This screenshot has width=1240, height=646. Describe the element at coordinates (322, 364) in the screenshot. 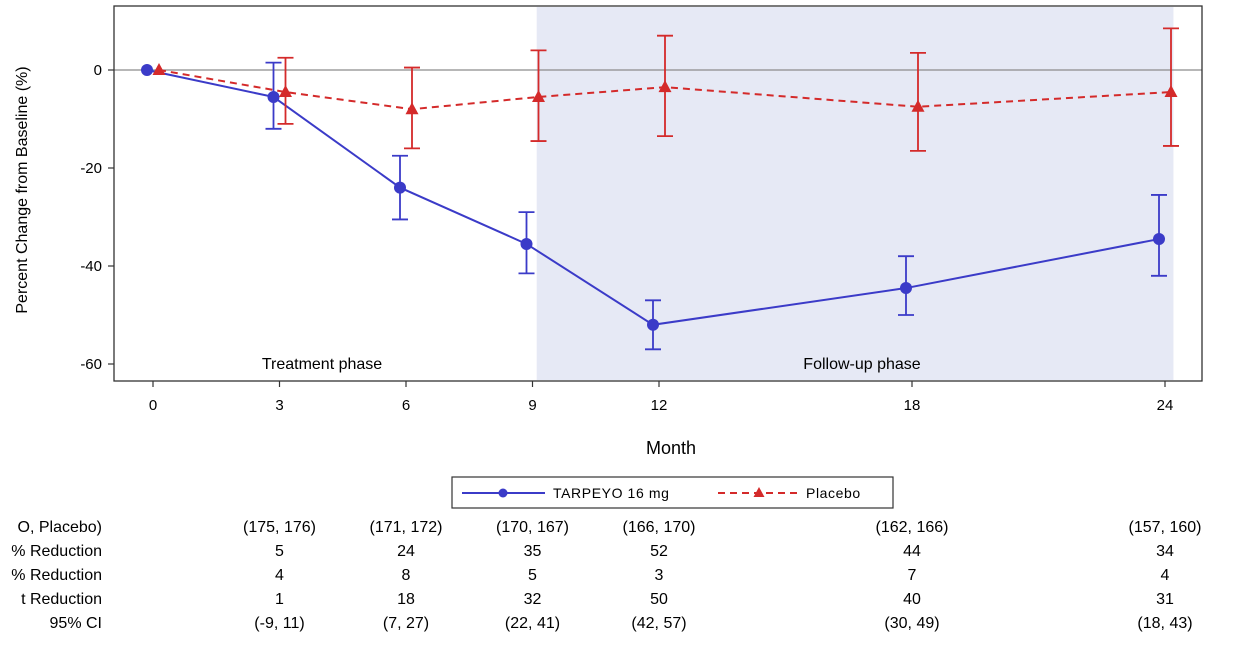

I see `treatment-phase-label: Treatment phase` at that location.